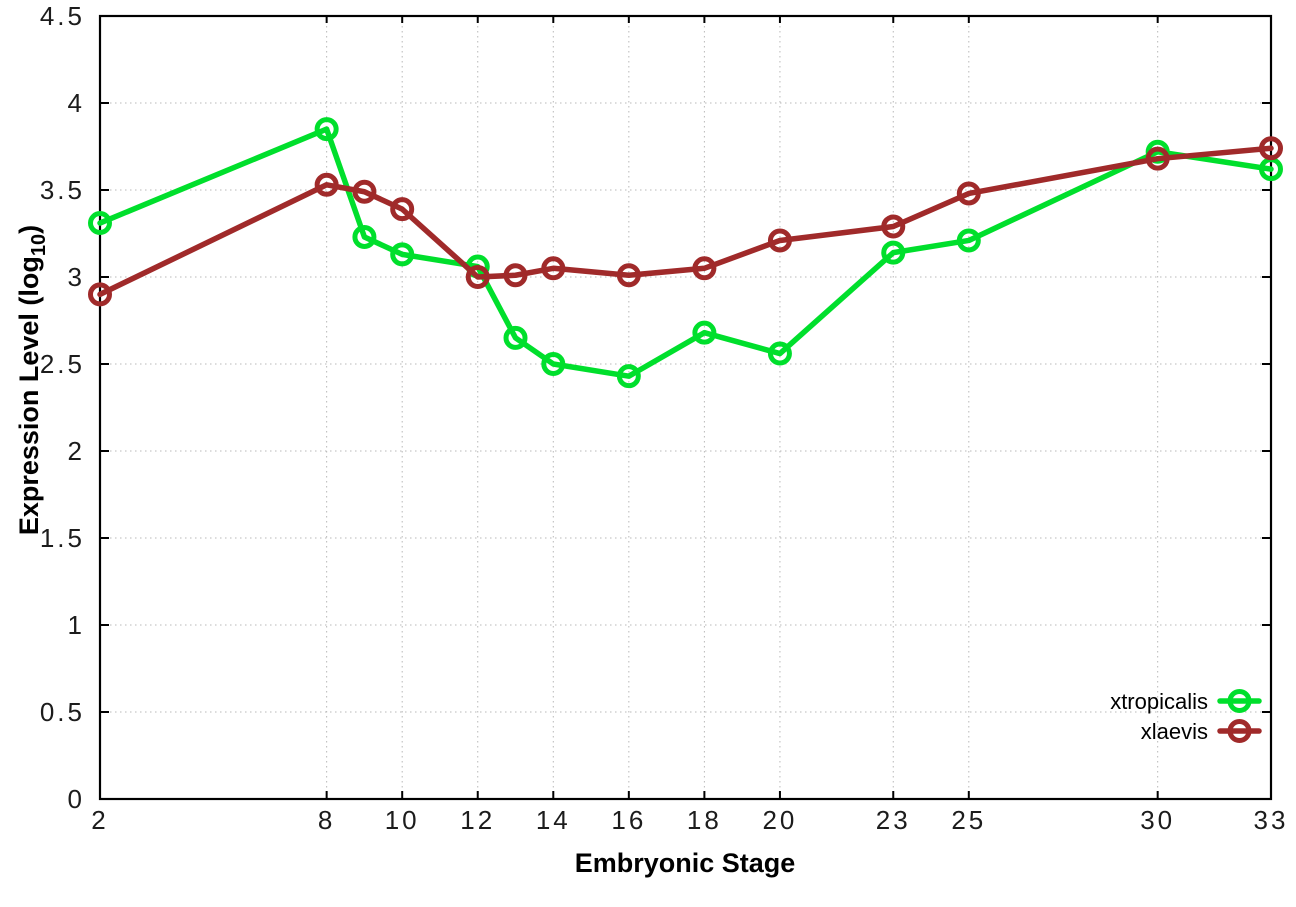 The height and width of the screenshot is (907, 1296). Describe the element at coordinates (968, 820) in the screenshot. I see `x-tick-label: 25` at that location.